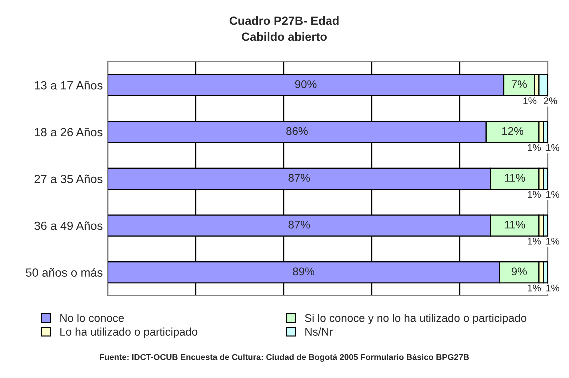  Describe the element at coordinates (304, 272) in the screenshot. I see `data-label: 89%` at that location.